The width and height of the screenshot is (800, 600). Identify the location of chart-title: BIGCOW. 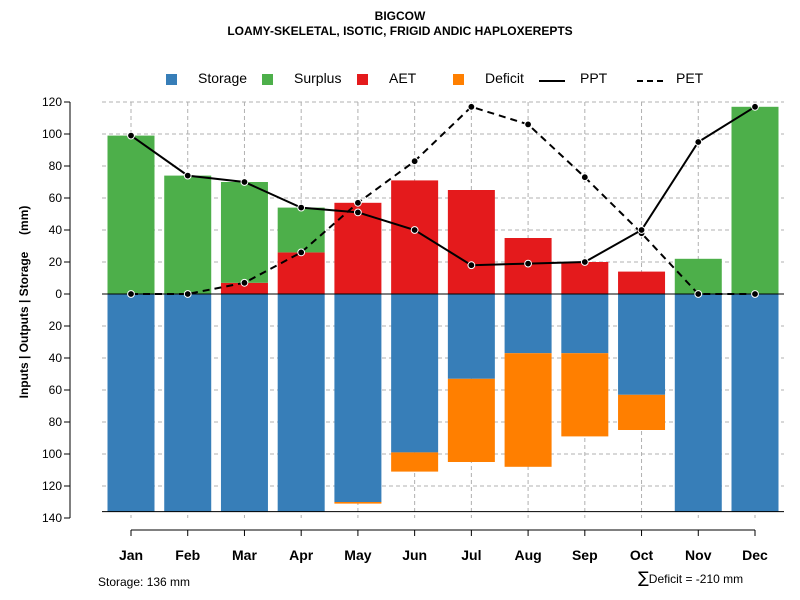
(400, 16).